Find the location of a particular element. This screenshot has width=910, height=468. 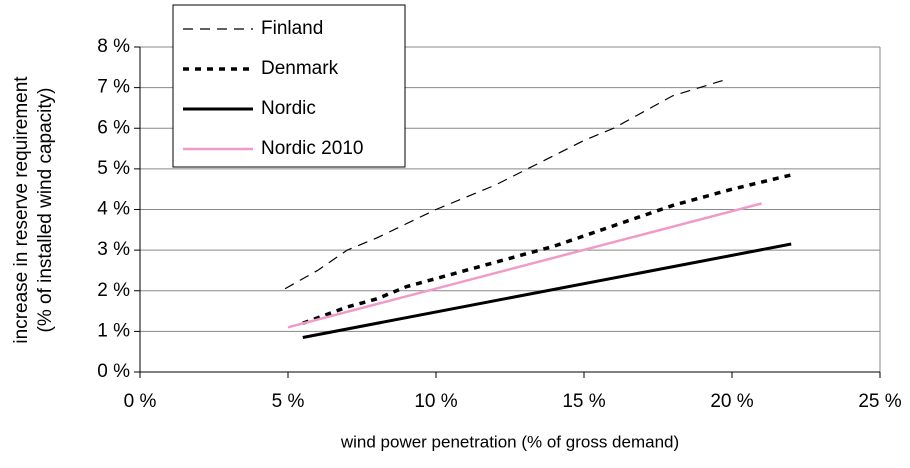

legend-label: Denmark is located at coordinates (300, 68).